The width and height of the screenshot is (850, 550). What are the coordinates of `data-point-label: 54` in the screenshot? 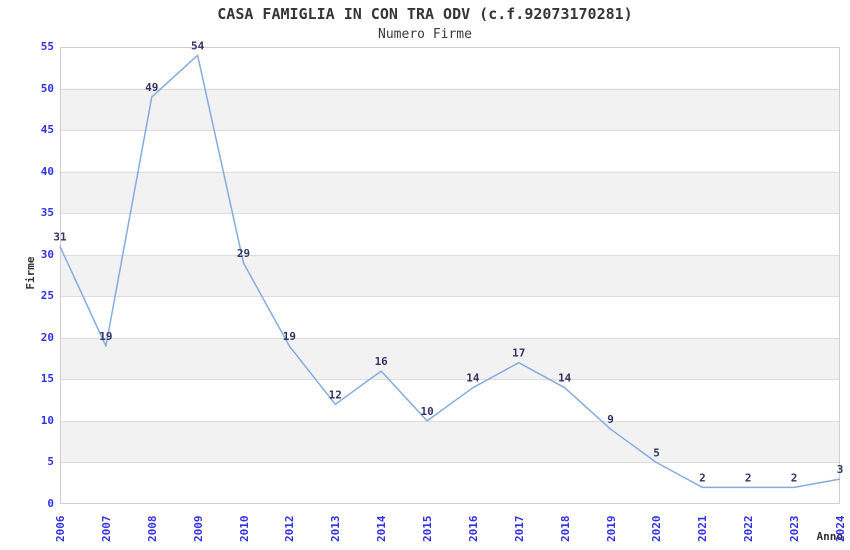 It's located at (198, 45).